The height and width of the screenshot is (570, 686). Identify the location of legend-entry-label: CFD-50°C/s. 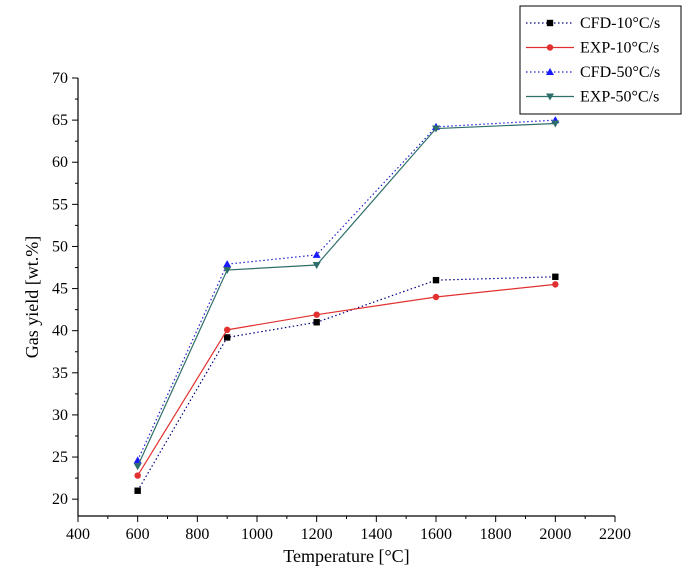
(620, 72).